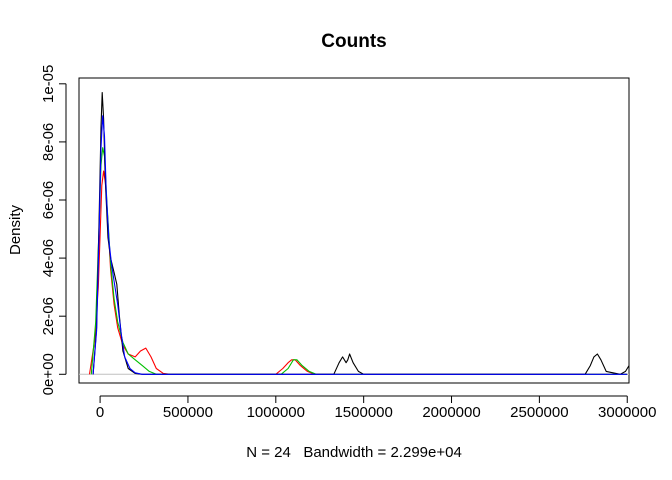 The width and height of the screenshot is (672, 480). Describe the element at coordinates (100, 412) in the screenshot. I see `x-tick-label: 0` at that location.